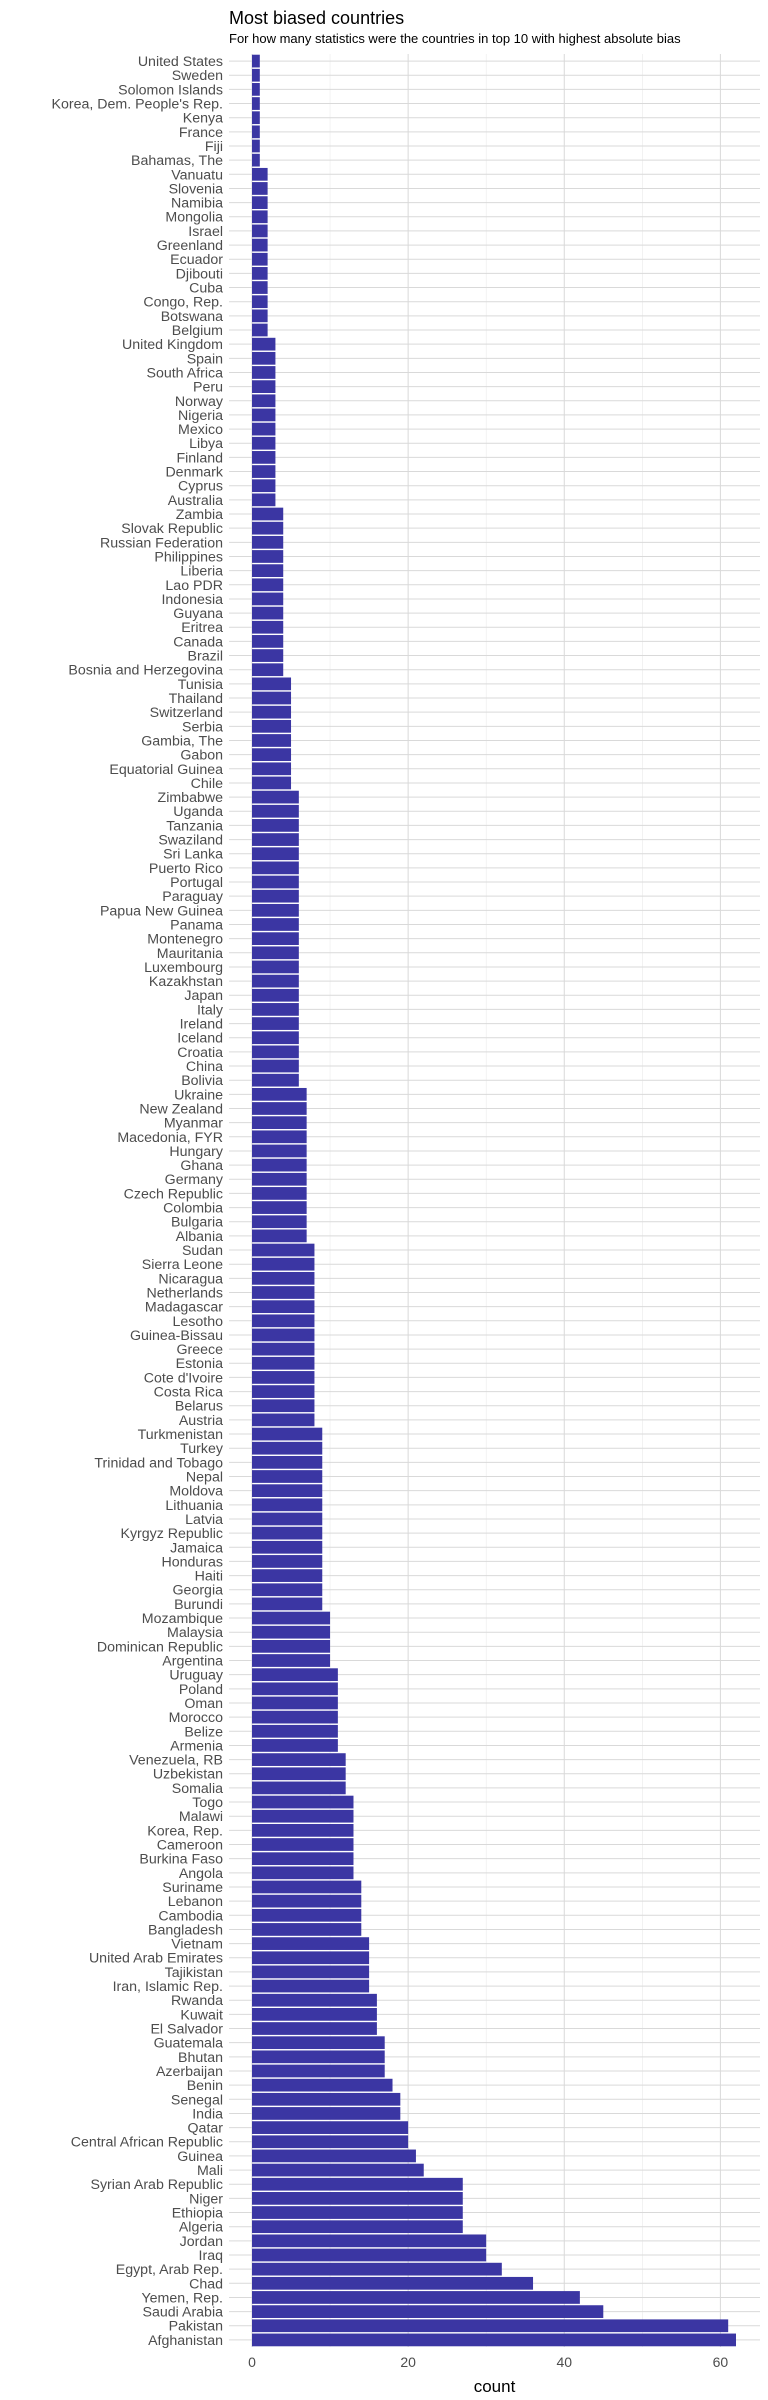  I want to click on y-tick-label: Czech Republic, so click(173, 1194).